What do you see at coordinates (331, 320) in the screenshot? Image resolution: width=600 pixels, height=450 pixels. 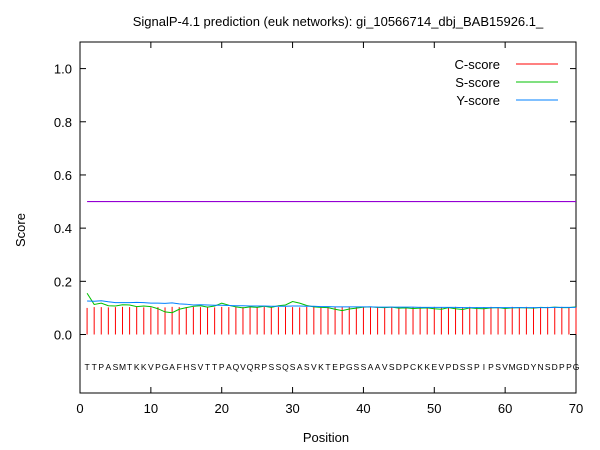 I see `c-score-bars` at bounding box center [331, 320].